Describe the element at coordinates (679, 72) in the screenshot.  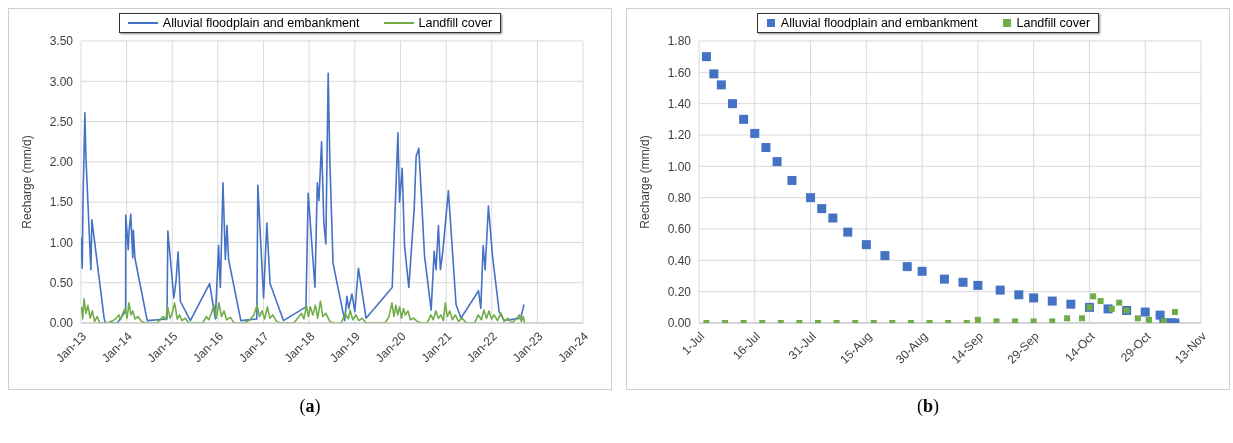
I see `y-tick-label: 1.60` at that location.